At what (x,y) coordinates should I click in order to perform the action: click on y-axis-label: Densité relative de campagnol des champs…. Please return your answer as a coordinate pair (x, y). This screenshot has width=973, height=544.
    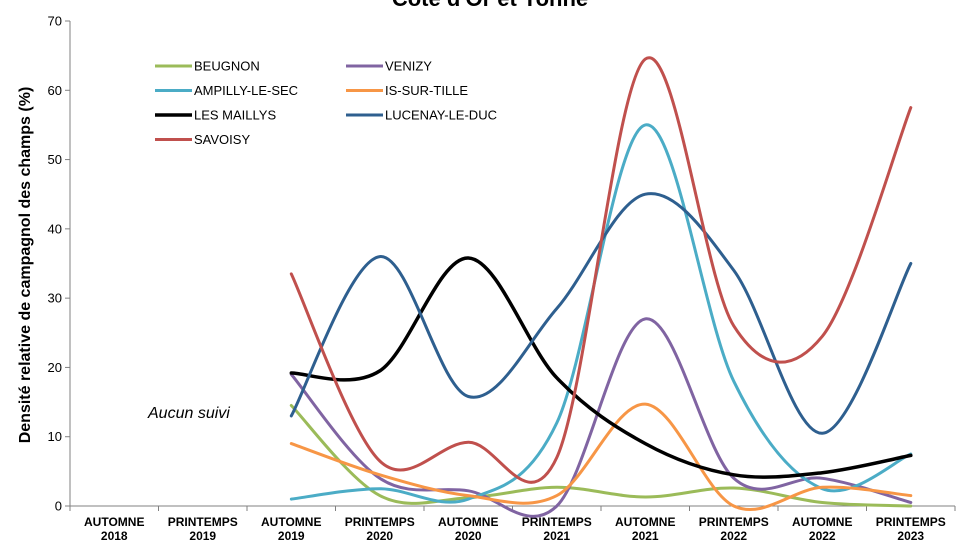
    Looking at the image, I should click on (25, 265).